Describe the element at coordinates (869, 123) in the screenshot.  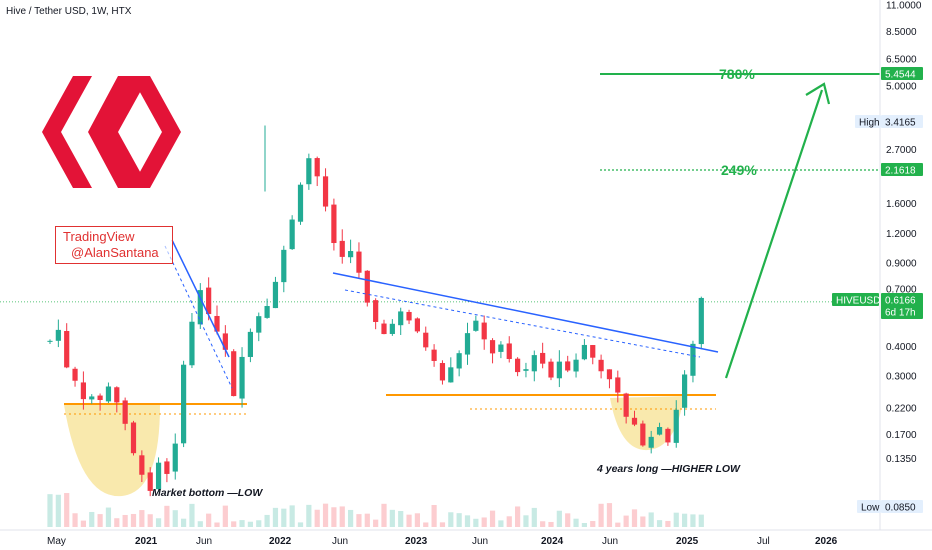
I see `tag-high-label: High` at that location.